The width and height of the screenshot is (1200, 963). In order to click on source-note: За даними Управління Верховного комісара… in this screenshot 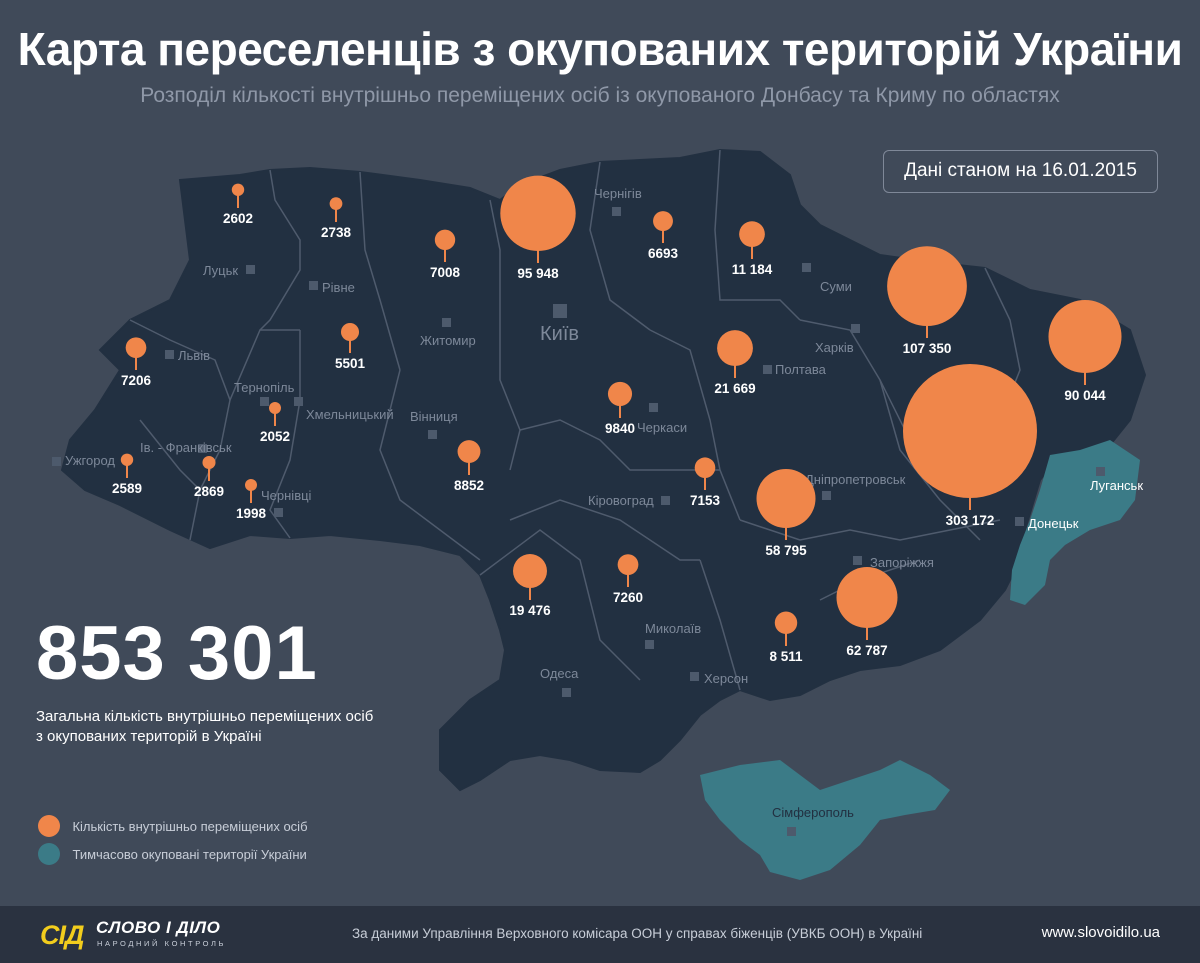, I will do `click(637, 933)`.